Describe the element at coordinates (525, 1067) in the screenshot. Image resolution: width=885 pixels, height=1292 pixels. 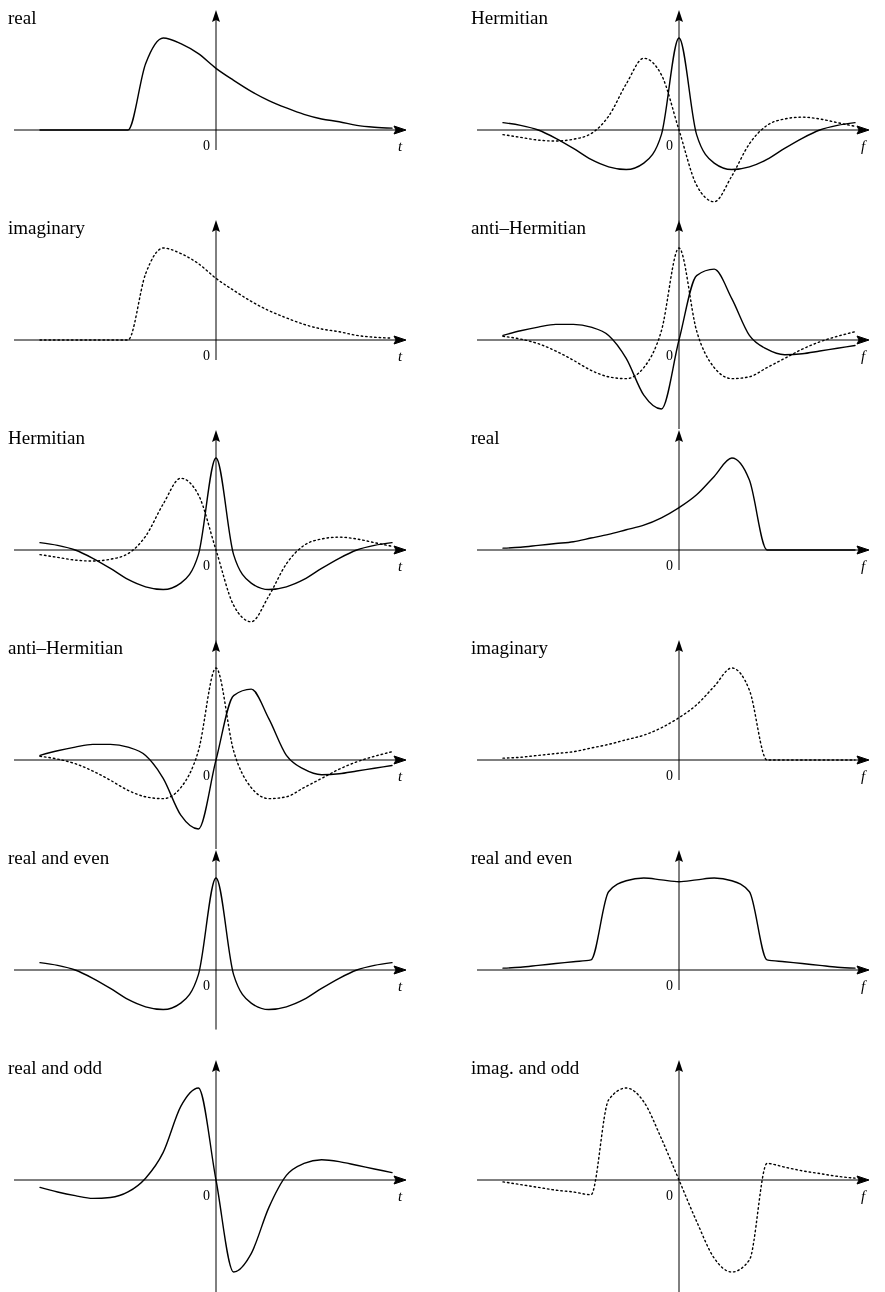
I see `chart-title: imag. and odd` at that location.